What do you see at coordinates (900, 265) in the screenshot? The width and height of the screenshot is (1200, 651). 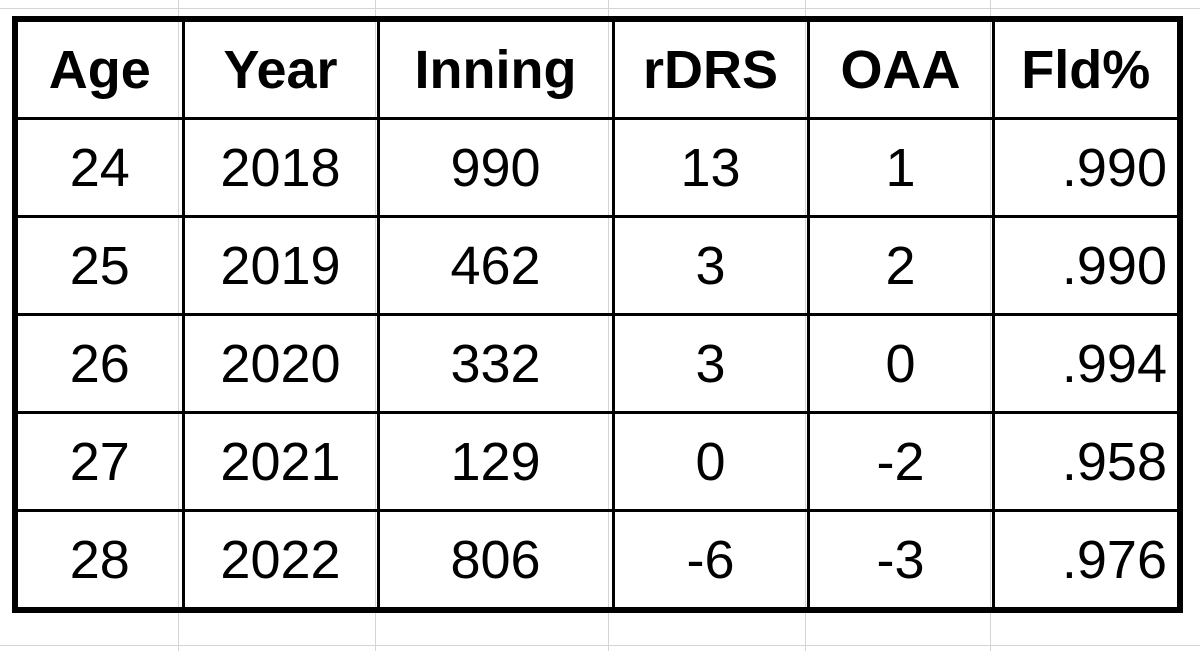 I see `table-cell: 2` at bounding box center [900, 265].